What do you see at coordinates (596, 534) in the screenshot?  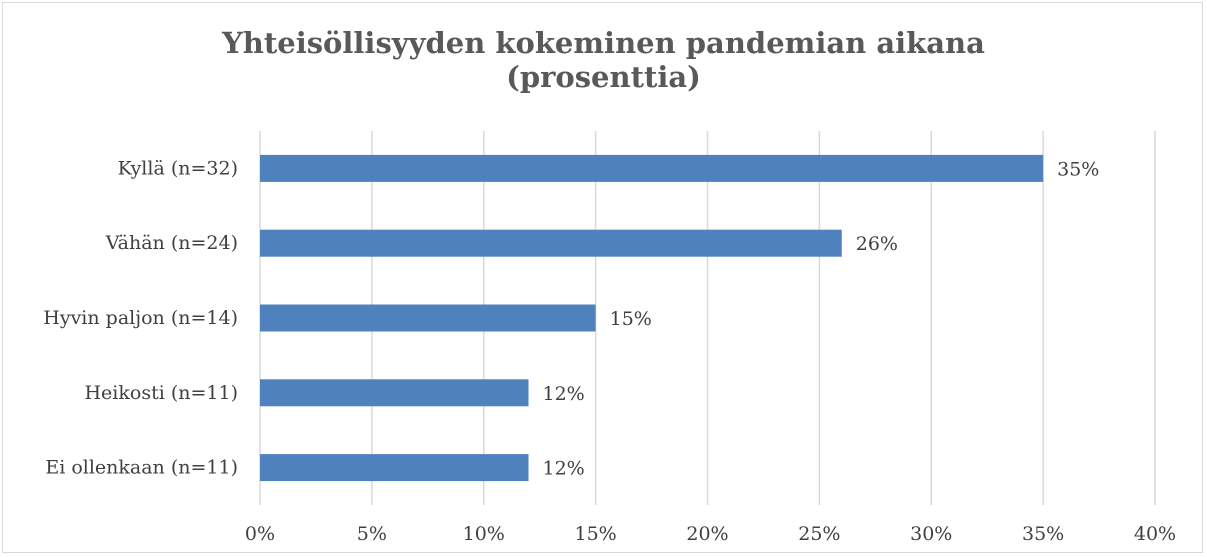 I see `x-tick-label: 15%` at bounding box center [596, 534].